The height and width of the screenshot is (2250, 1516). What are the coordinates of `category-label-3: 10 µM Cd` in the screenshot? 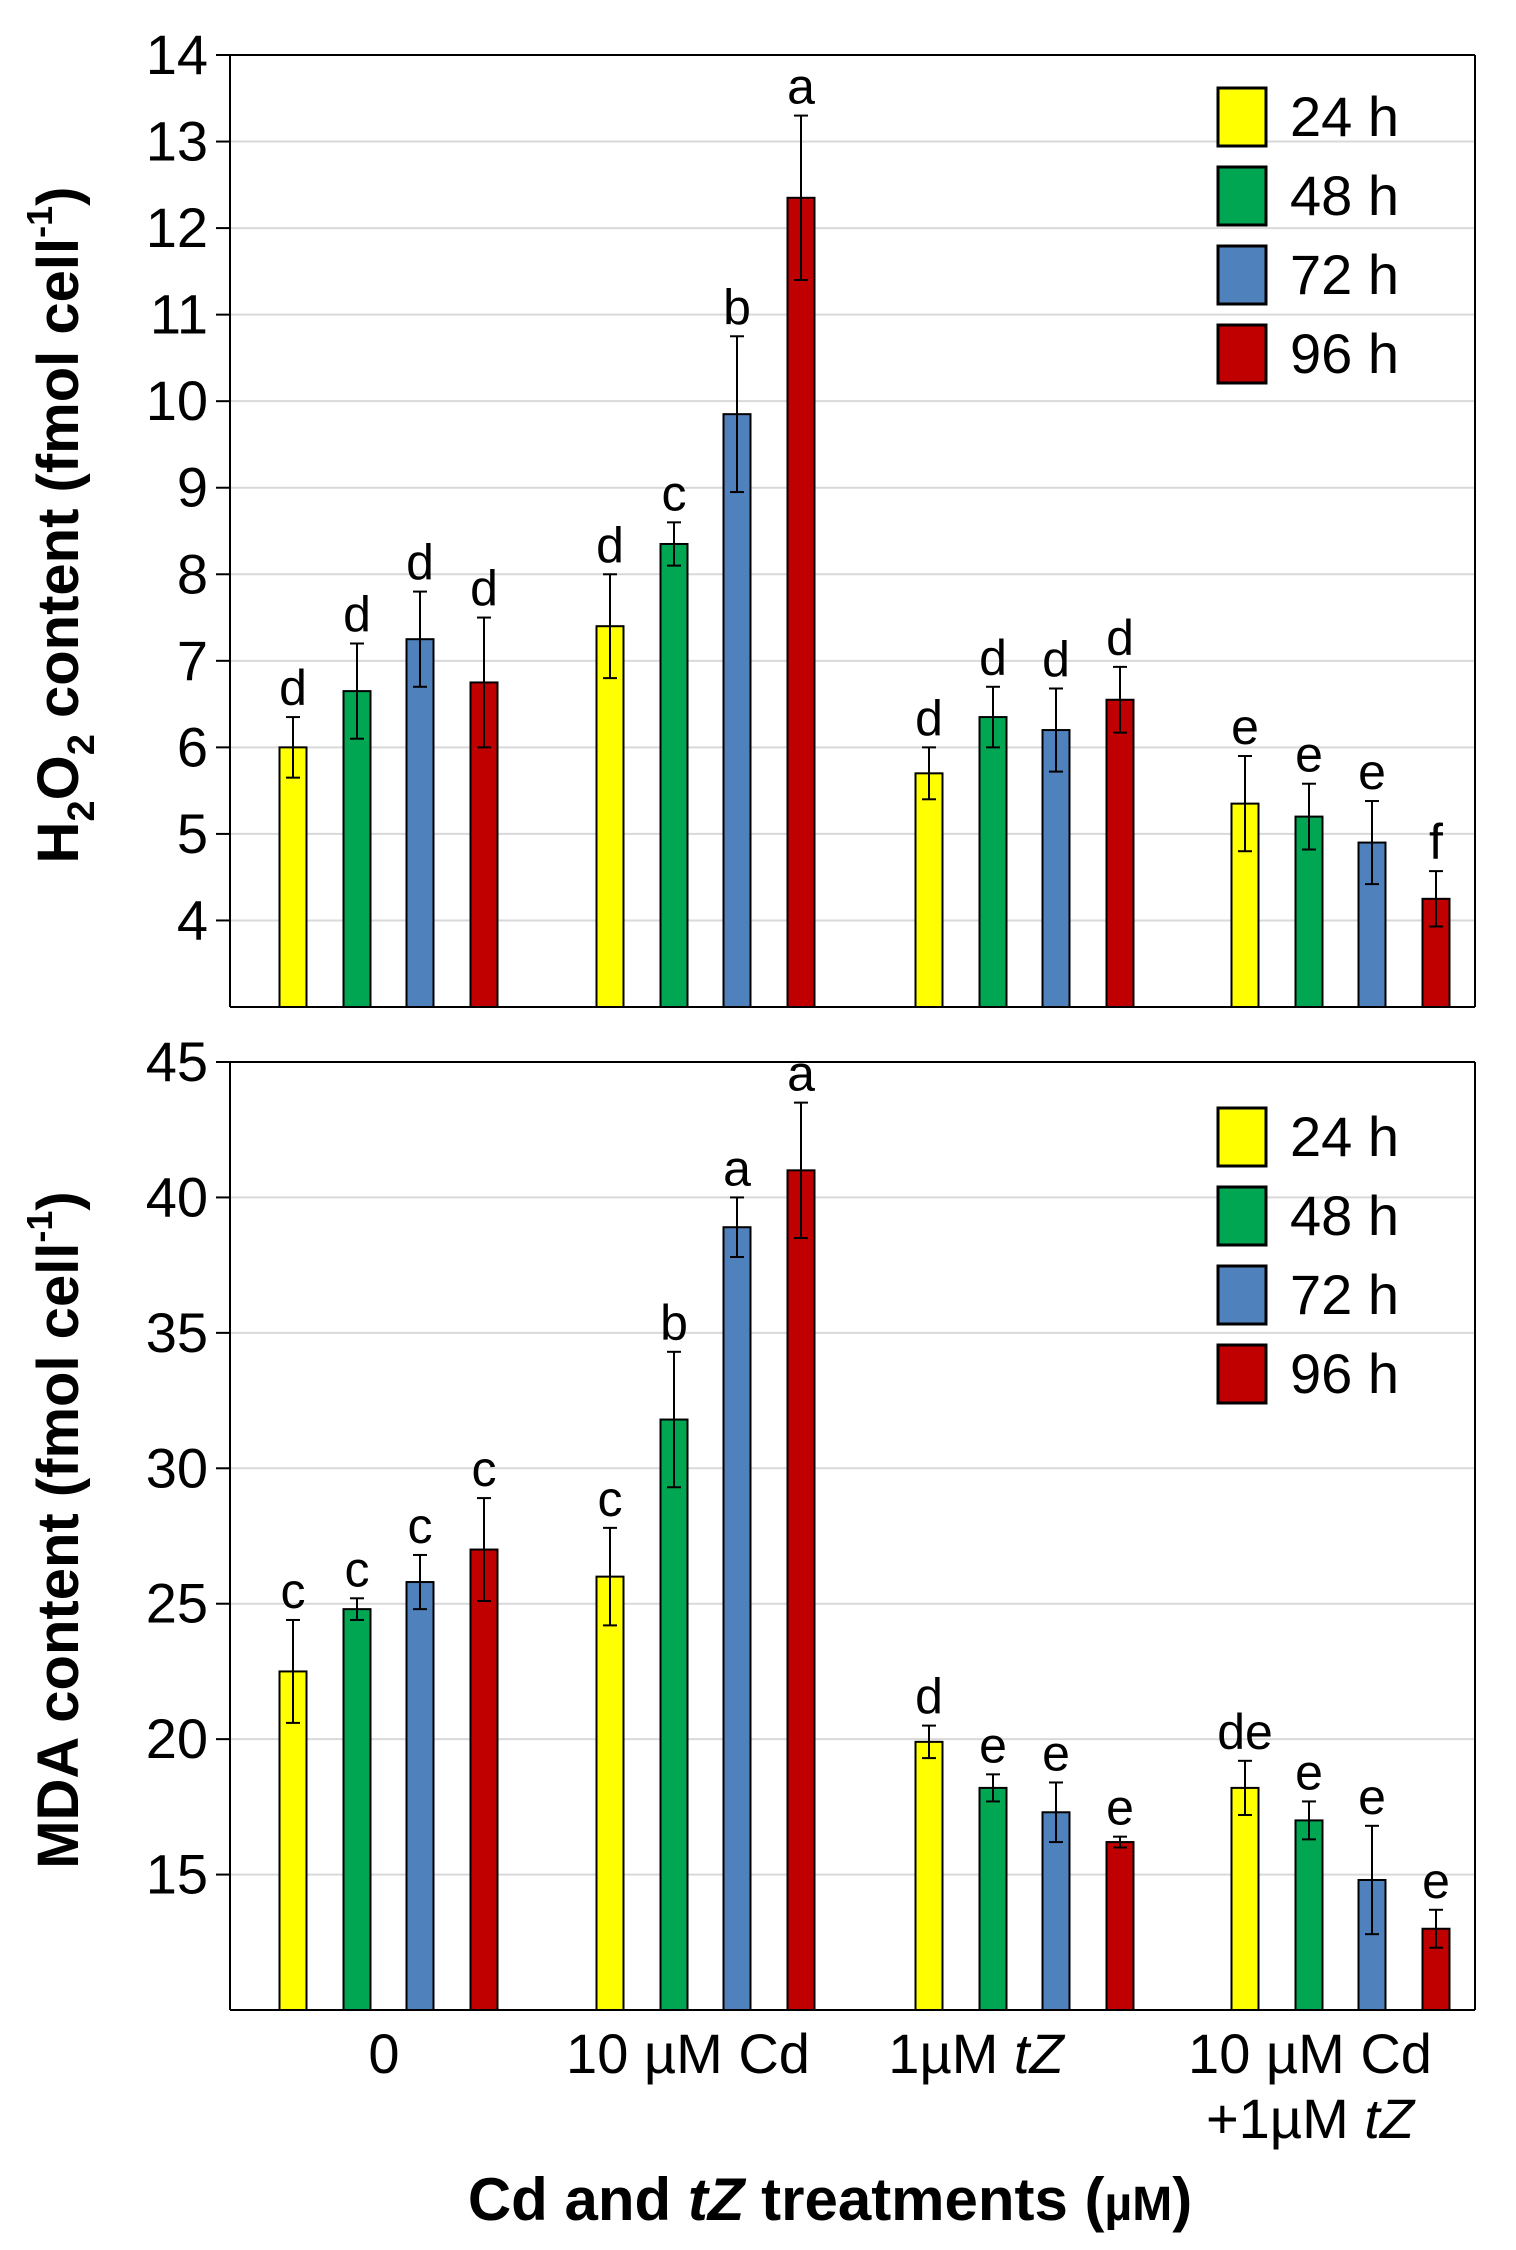 It's located at (1310, 2053).